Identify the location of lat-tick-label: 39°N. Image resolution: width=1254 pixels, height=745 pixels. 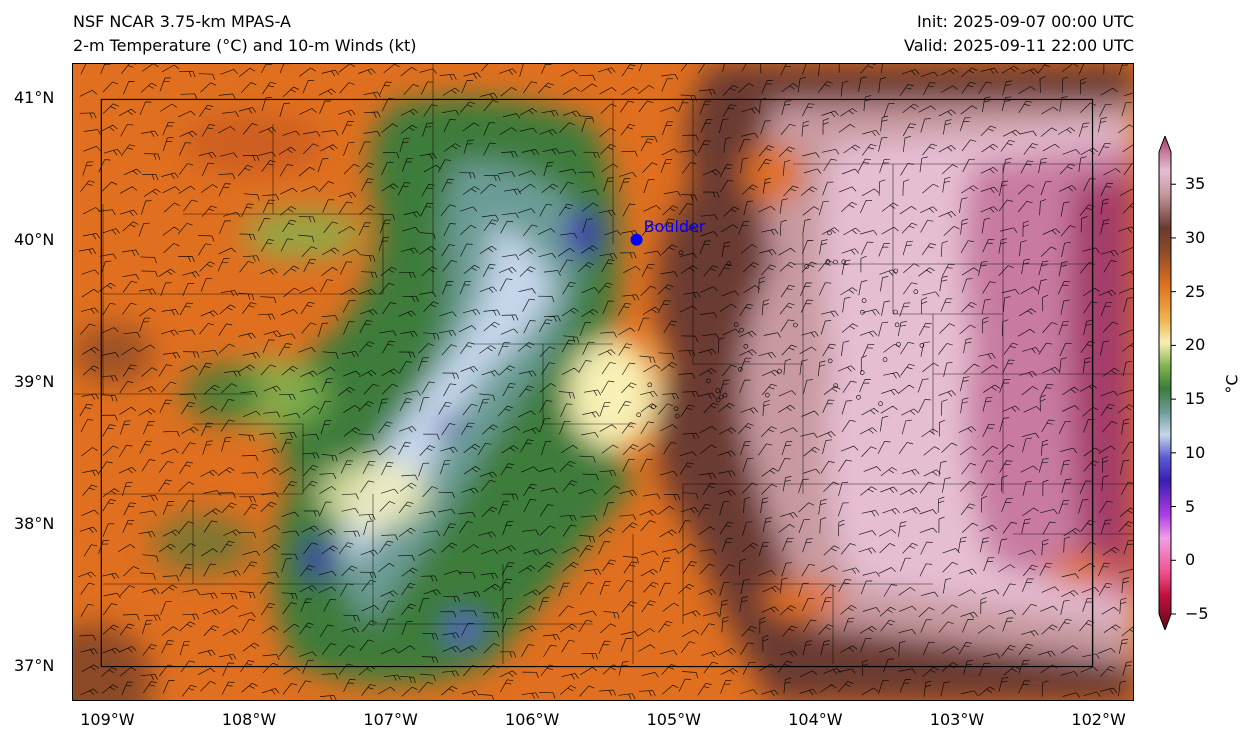
(34, 381).